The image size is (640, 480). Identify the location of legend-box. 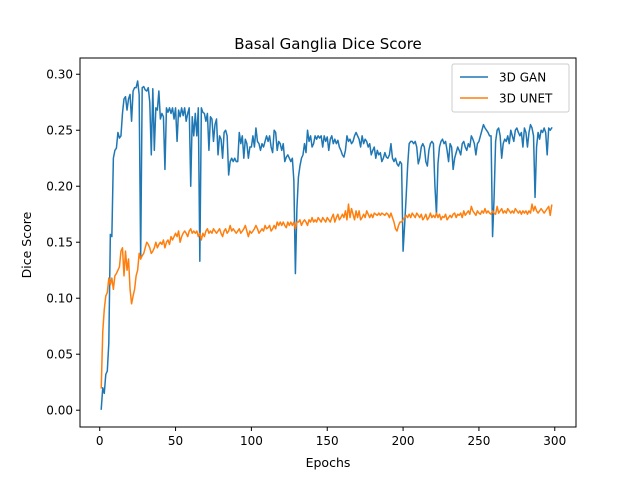
(510, 88).